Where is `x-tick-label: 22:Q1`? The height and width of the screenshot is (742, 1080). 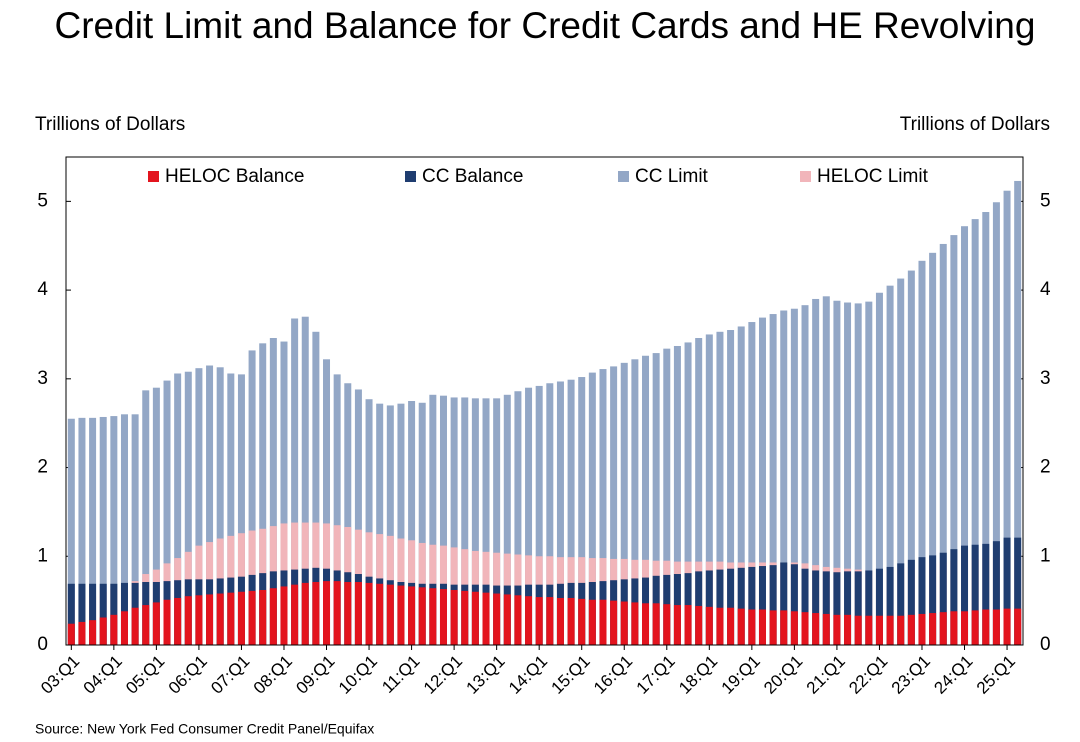 x-tick-label: 22:Q1 is located at coordinates (868, 675).